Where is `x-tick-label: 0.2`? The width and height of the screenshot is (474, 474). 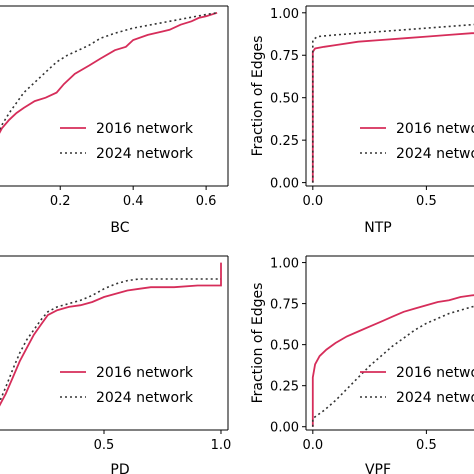
x-tick-label: 0.2 is located at coordinates (60, 201).